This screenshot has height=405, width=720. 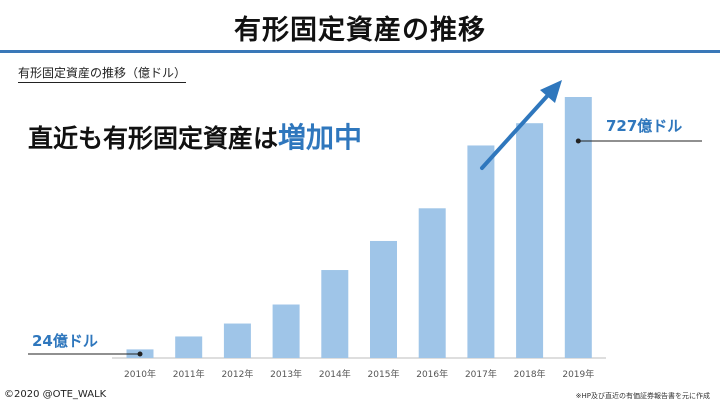 I want to click on headline-accent: 増加中, so click(x=320, y=137).